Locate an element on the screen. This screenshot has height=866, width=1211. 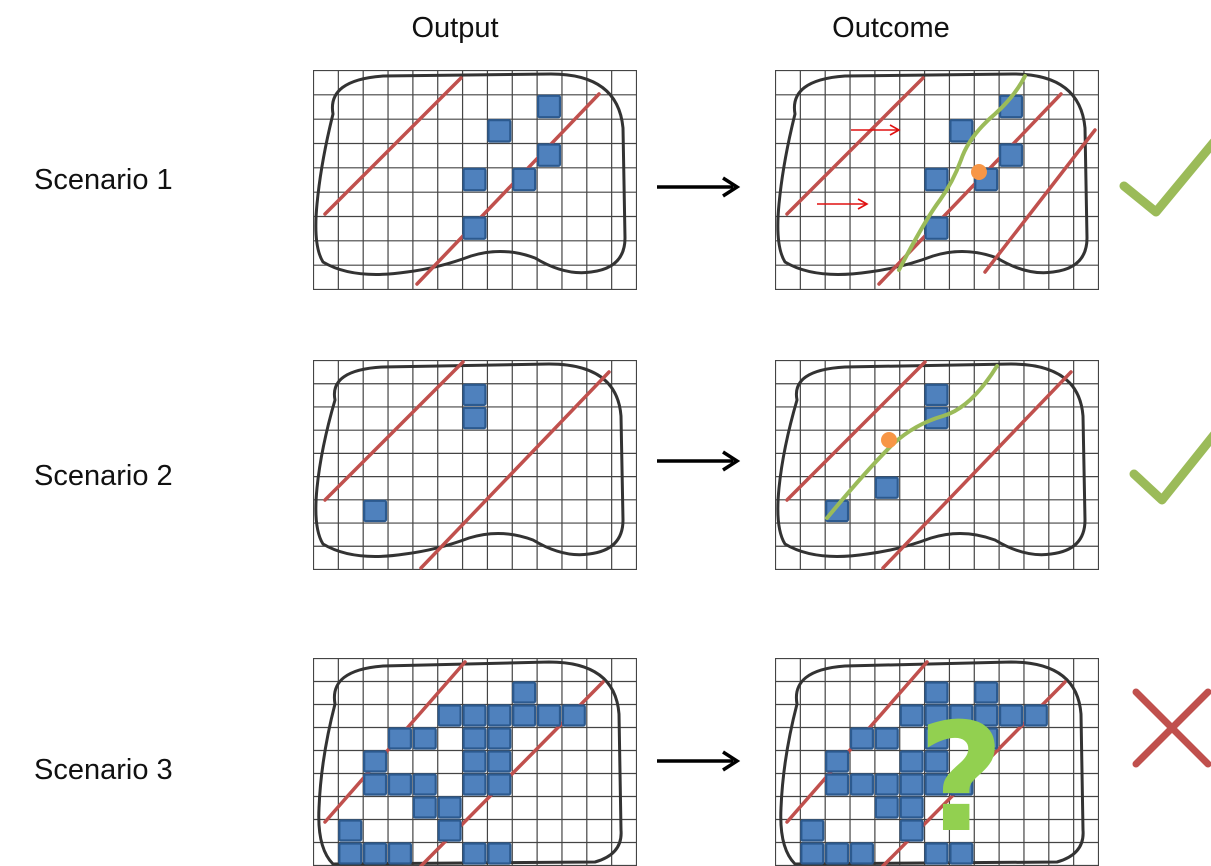
scenario-2-label: Scenario 2 is located at coordinates (103, 476).